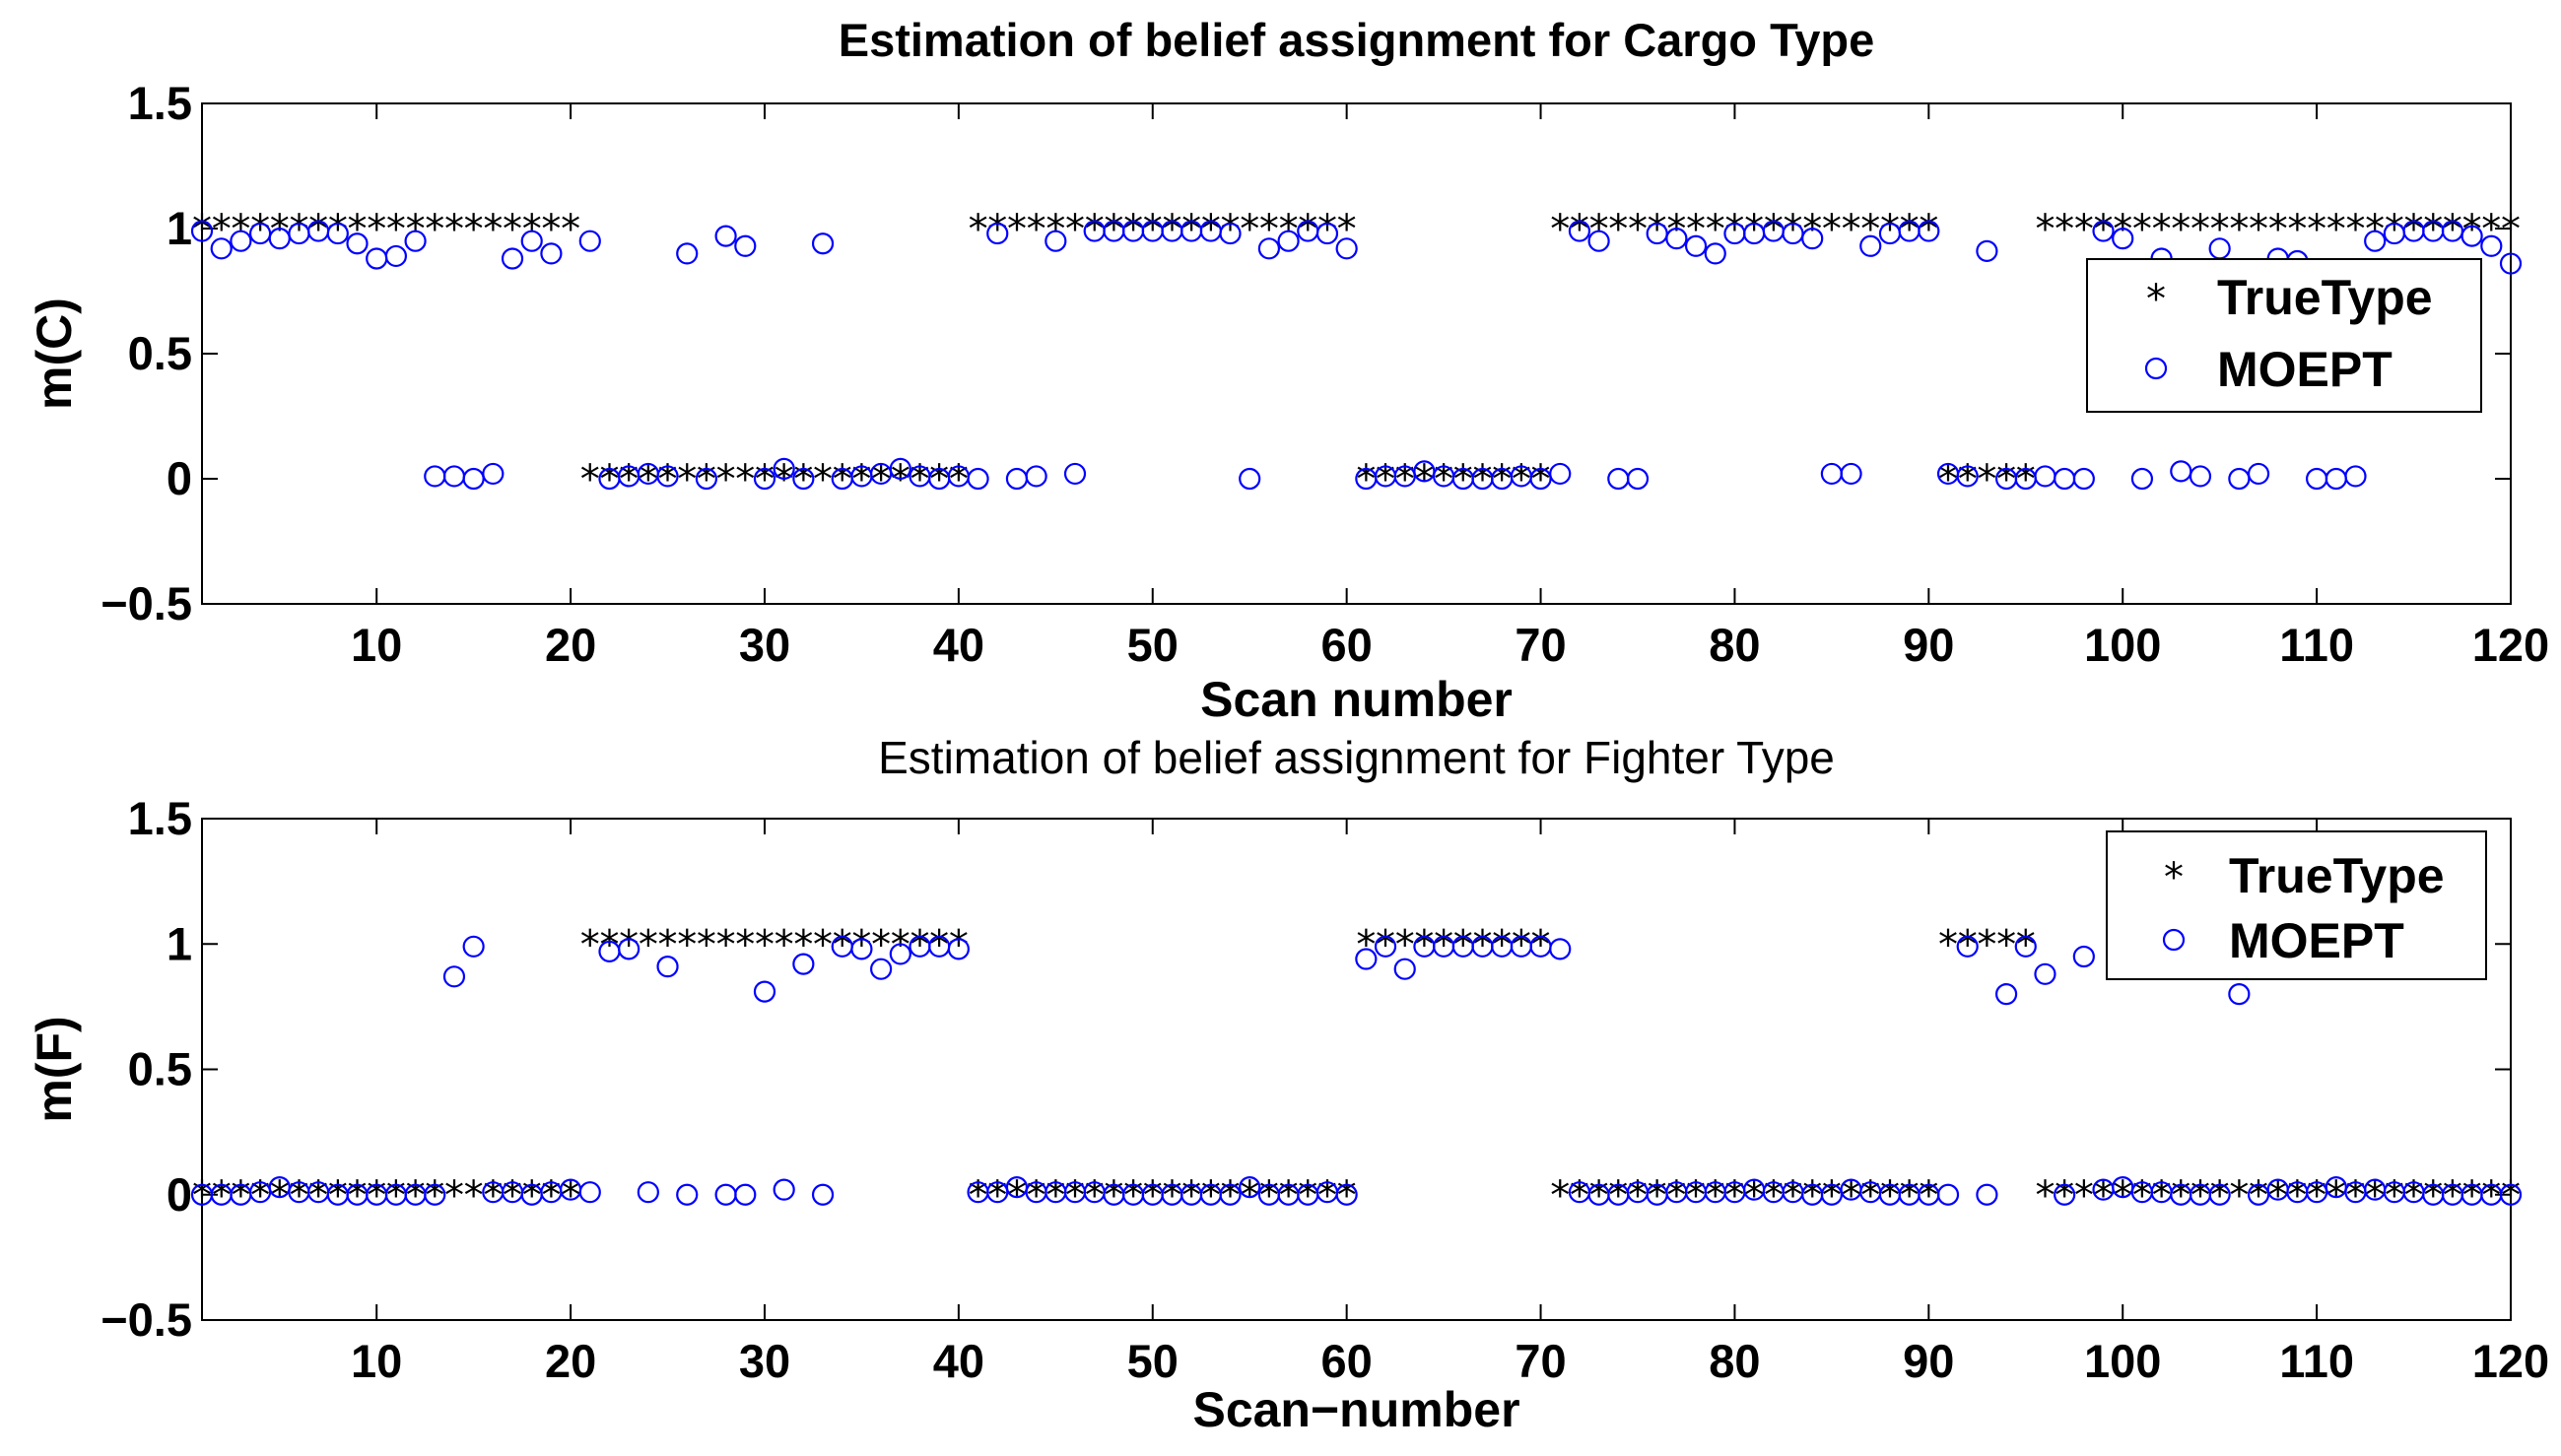 This screenshot has width=2561, height=1456. Describe the element at coordinates (160, 1069) in the screenshot. I see `y-tick-label: 0.5` at that location.